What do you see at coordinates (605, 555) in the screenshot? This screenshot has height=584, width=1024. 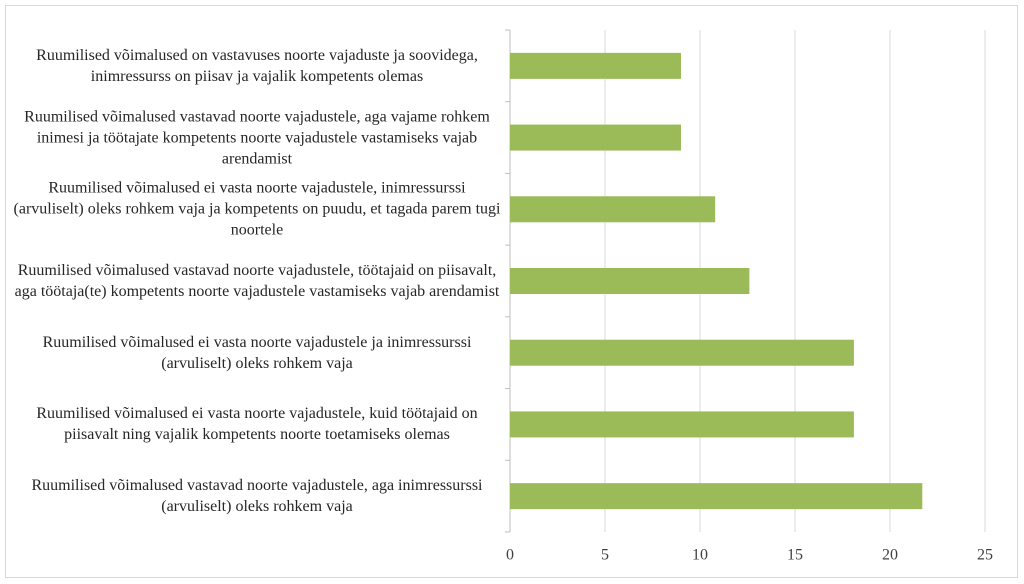 I see `x-tick-label: 5` at bounding box center [605, 555].